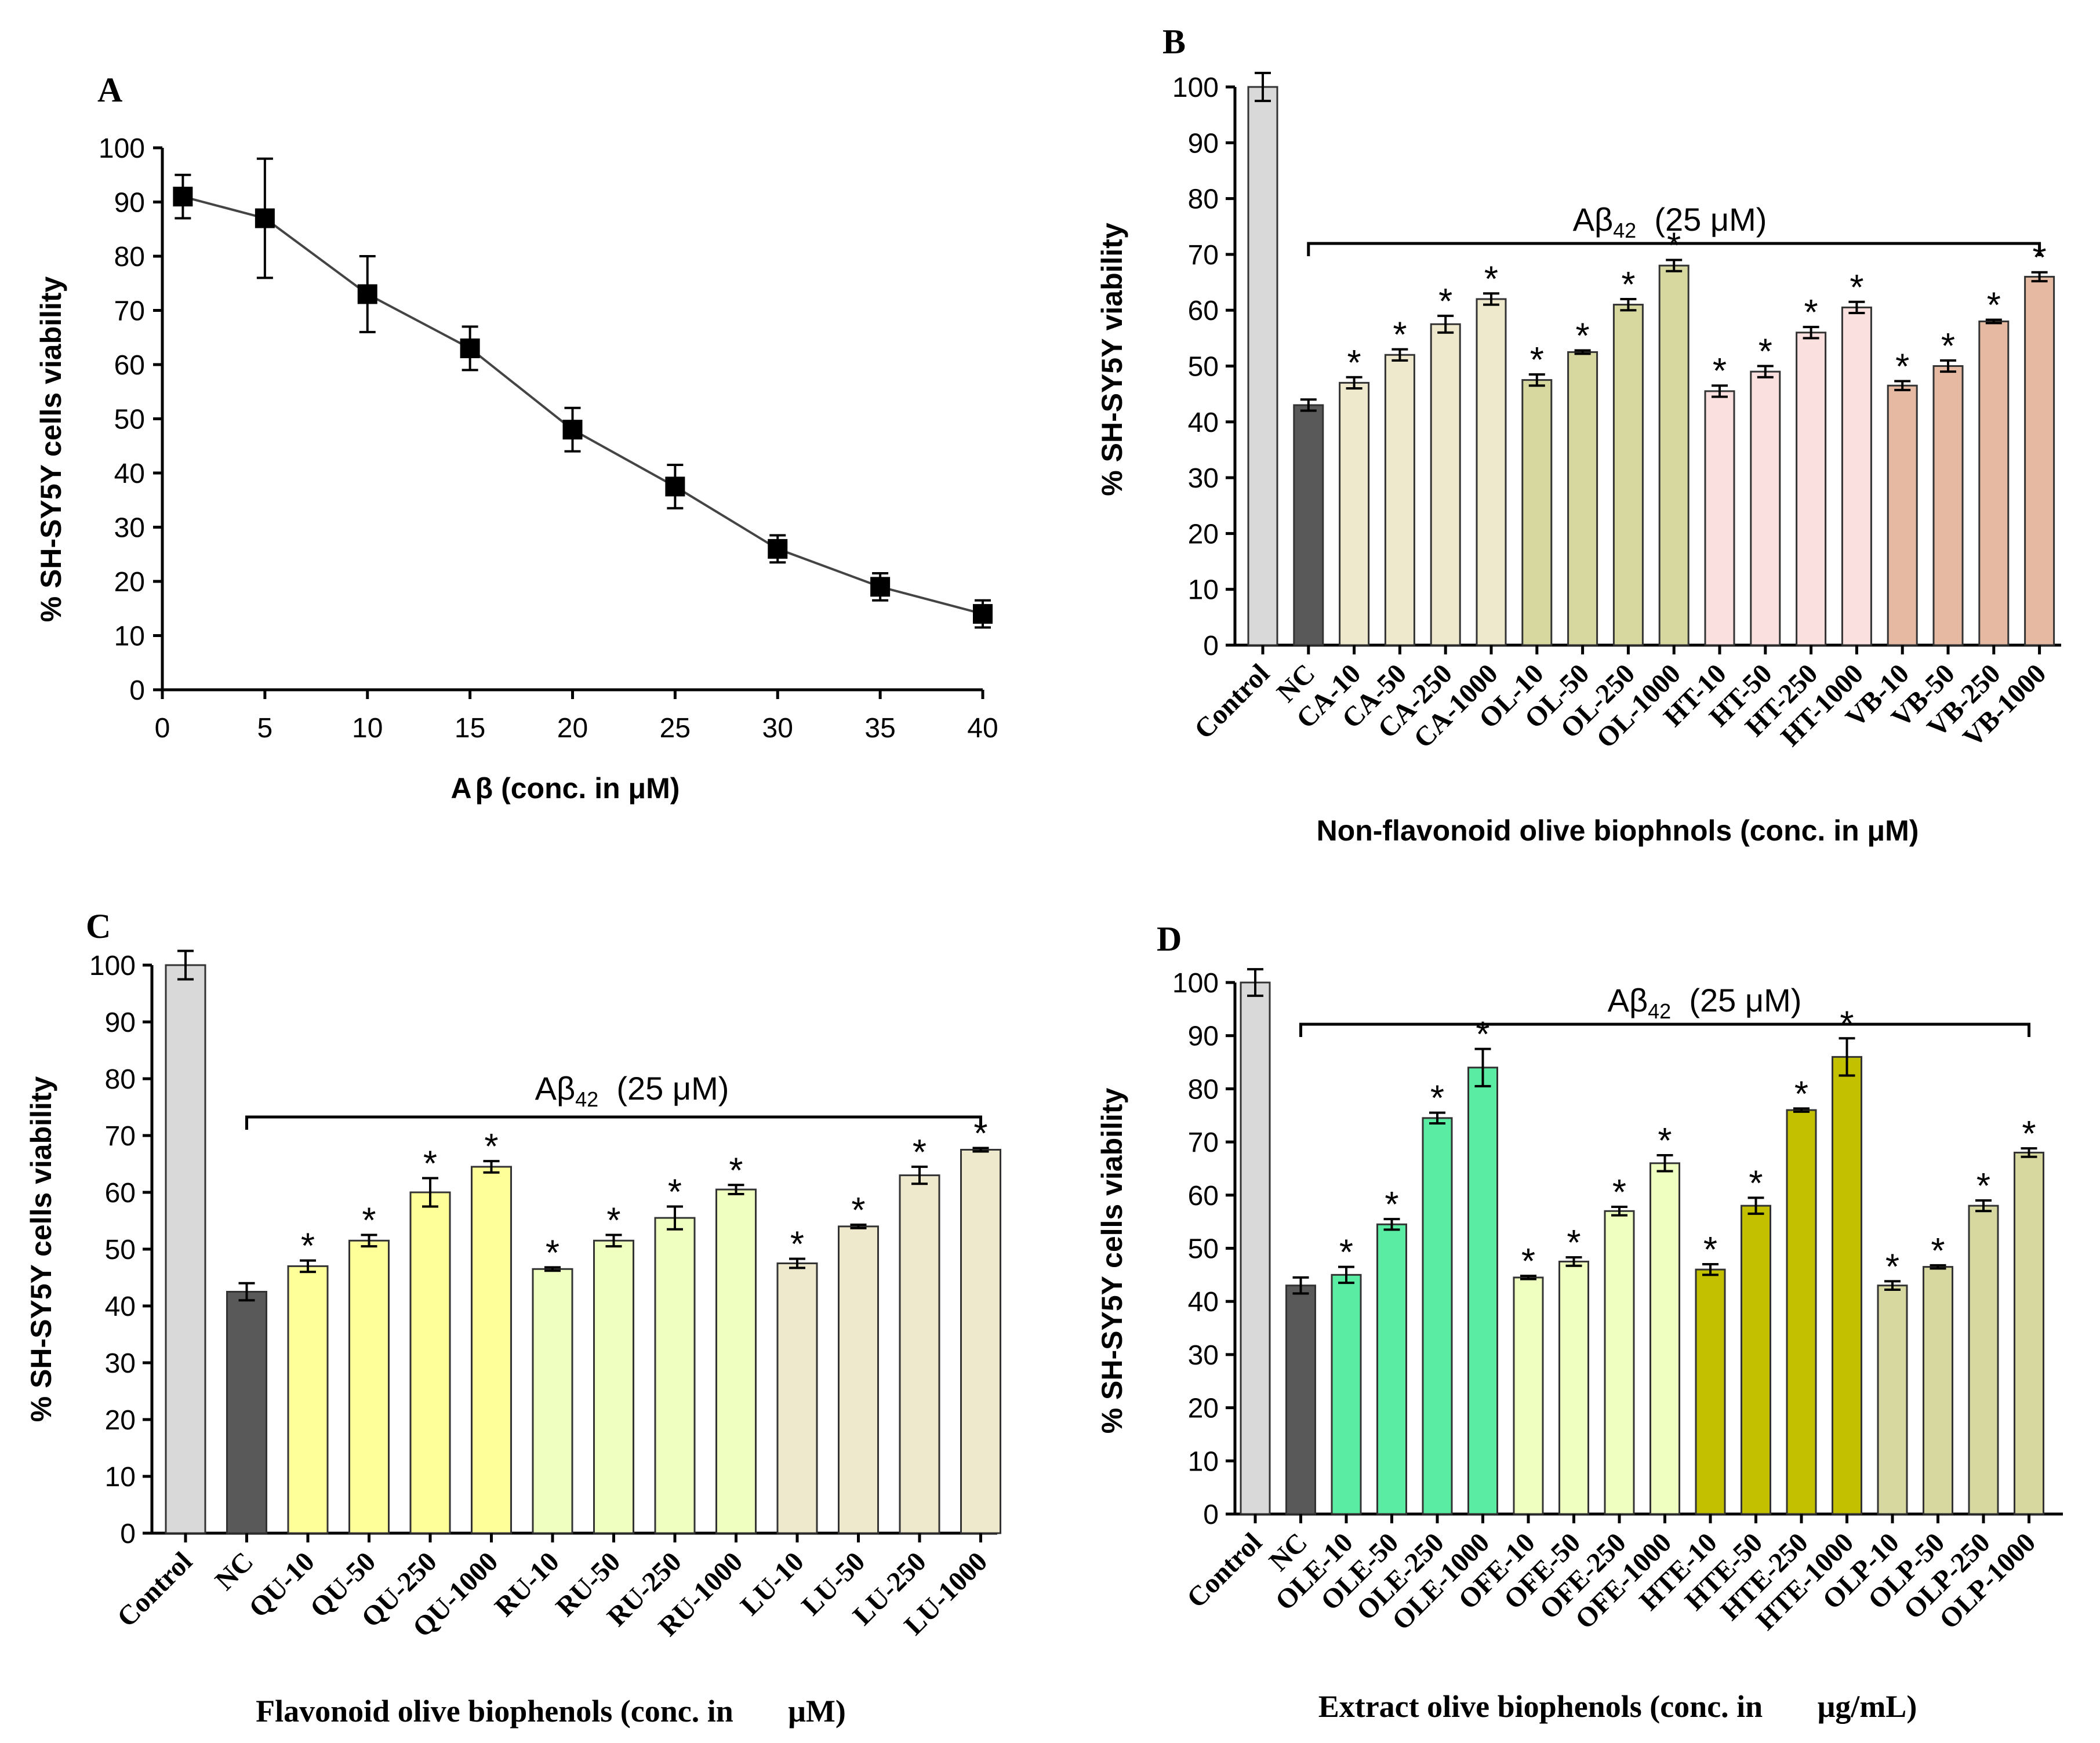 Image resolution: width=2100 pixels, height=1743 pixels. I want to click on panel-d-y-tick-label: 100, so click(1195, 983).